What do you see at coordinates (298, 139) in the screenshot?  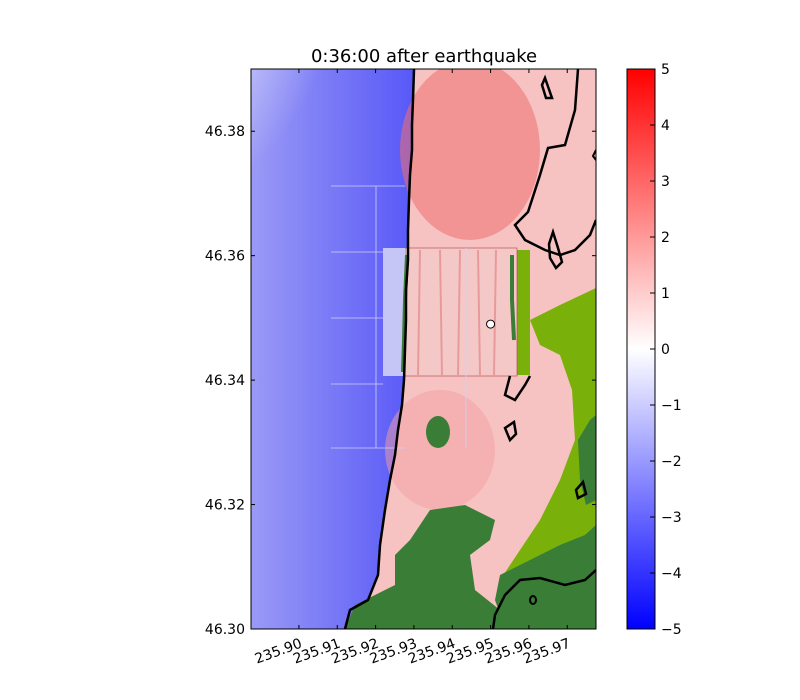 I see `offshore-light-corner` at bounding box center [298, 139].